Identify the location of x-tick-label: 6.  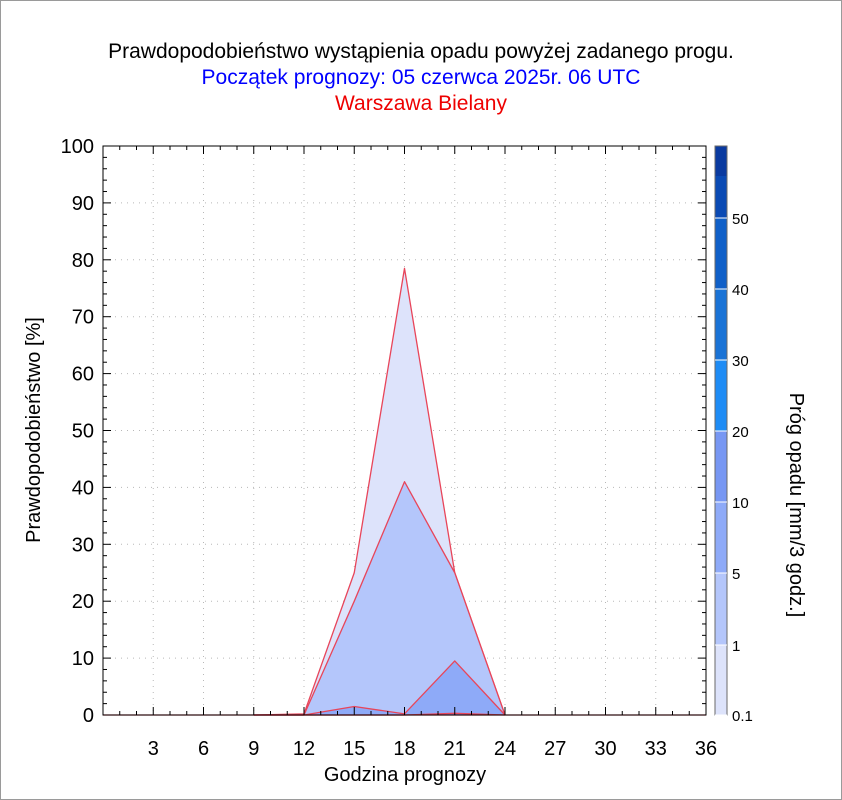
(203, 749).